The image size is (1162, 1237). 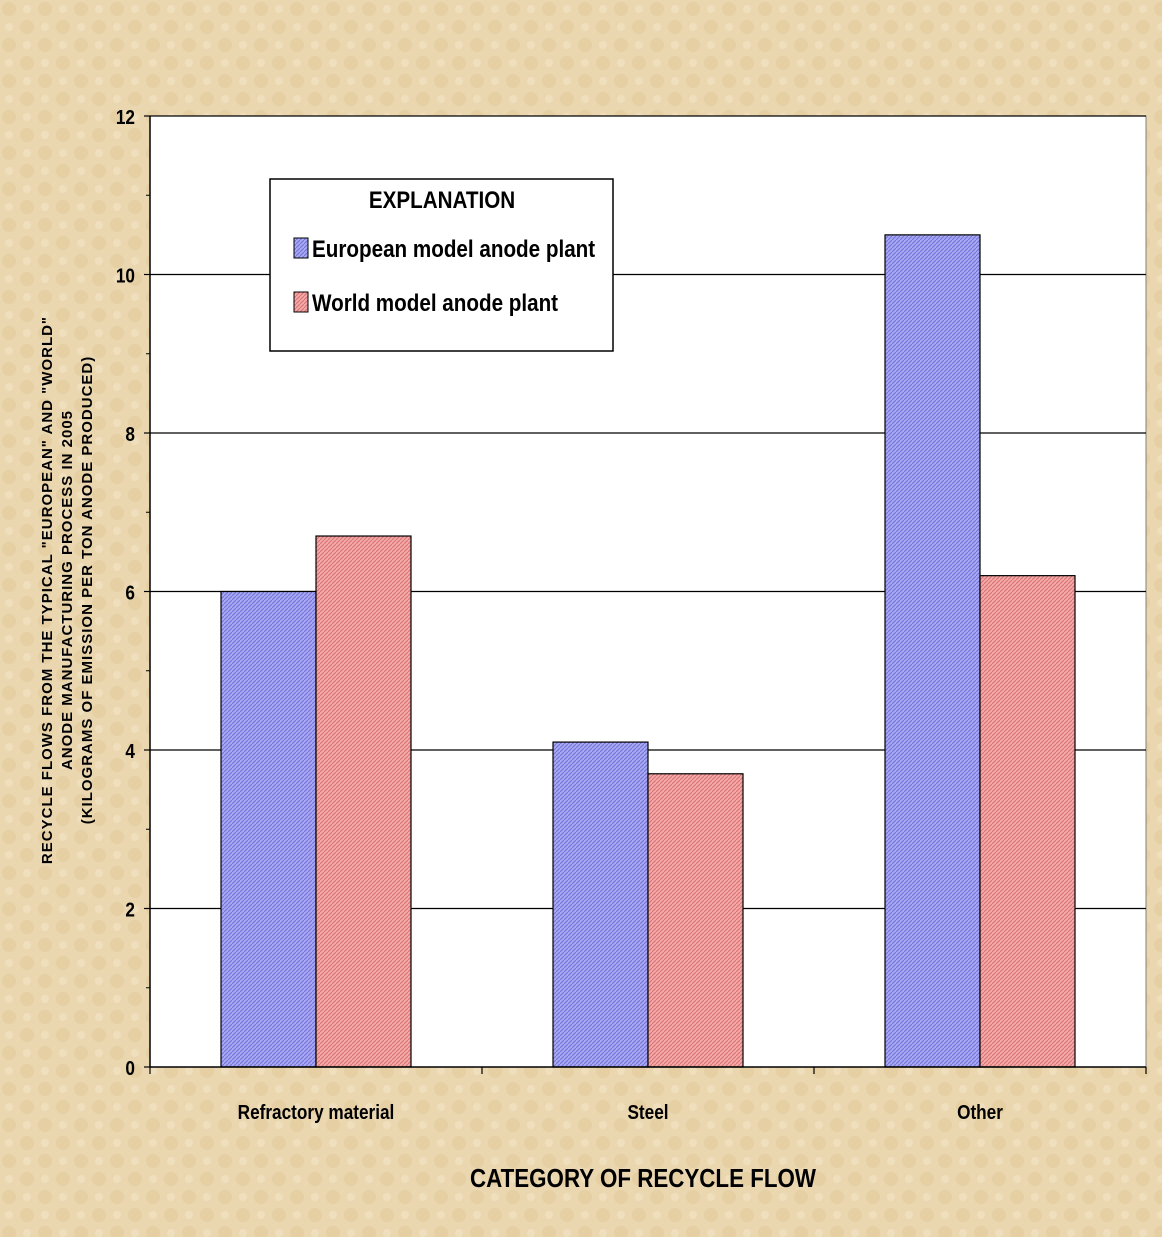 I want to click on y-tick-label: 8, so click(x=130, y=434).